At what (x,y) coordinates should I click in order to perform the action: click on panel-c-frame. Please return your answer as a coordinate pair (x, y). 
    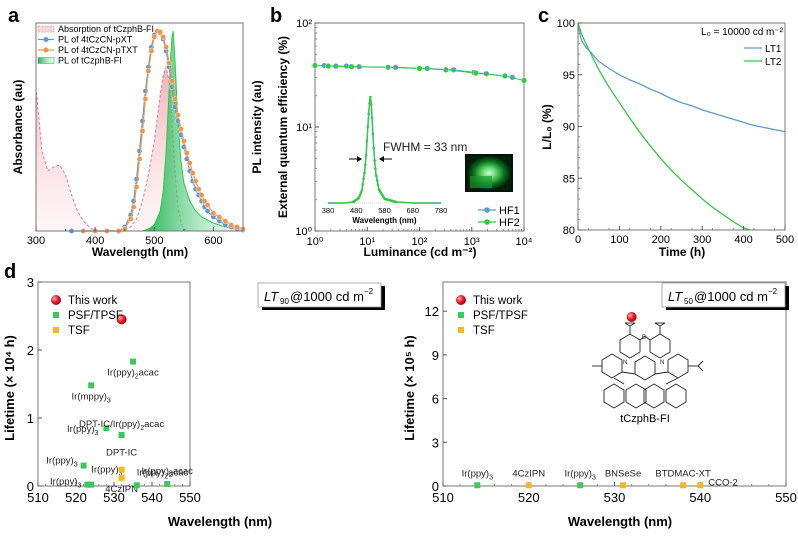
    Looking at the image, I should click on (681, 126).